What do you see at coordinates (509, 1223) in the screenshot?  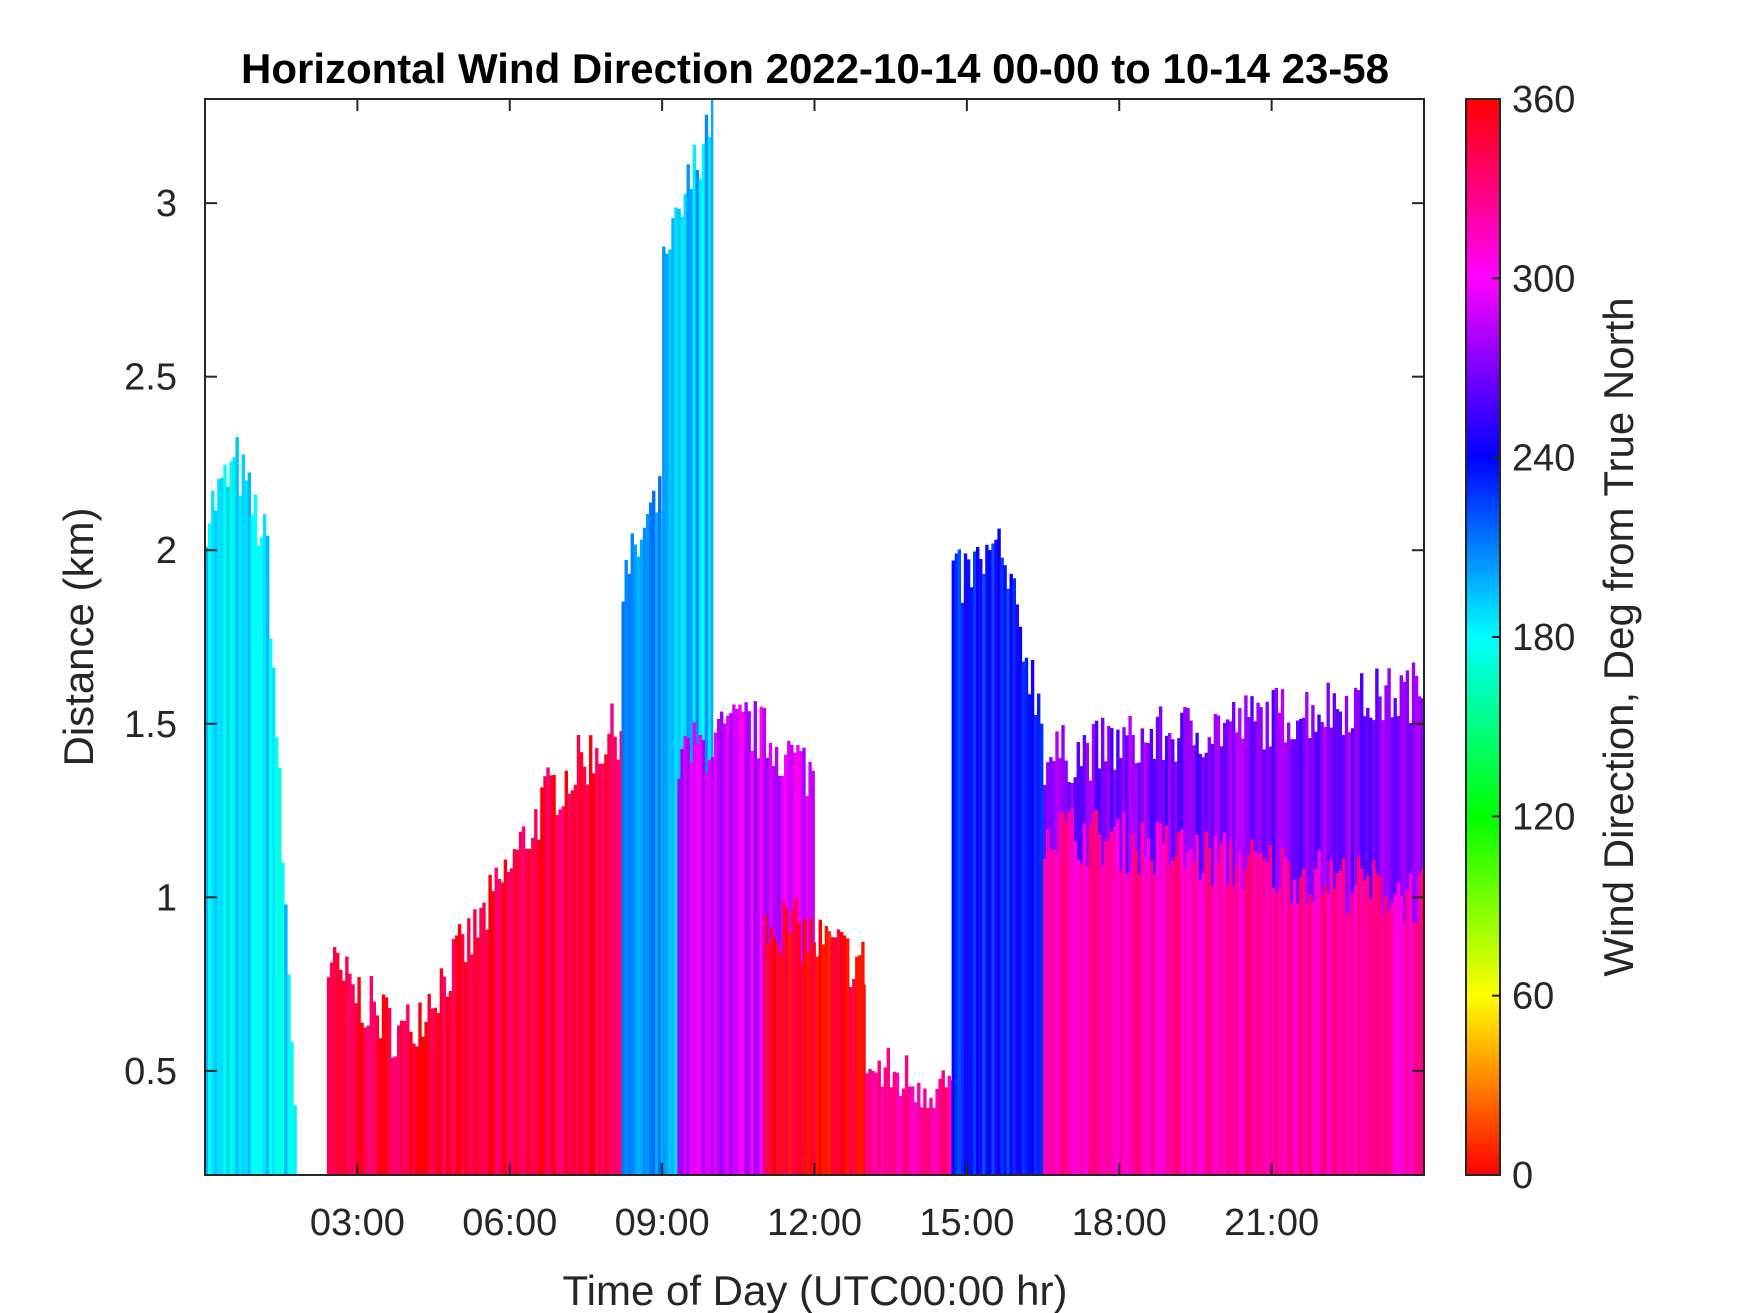 I see `x-tick-label: 06:00` at bounding box center [509, 1223].